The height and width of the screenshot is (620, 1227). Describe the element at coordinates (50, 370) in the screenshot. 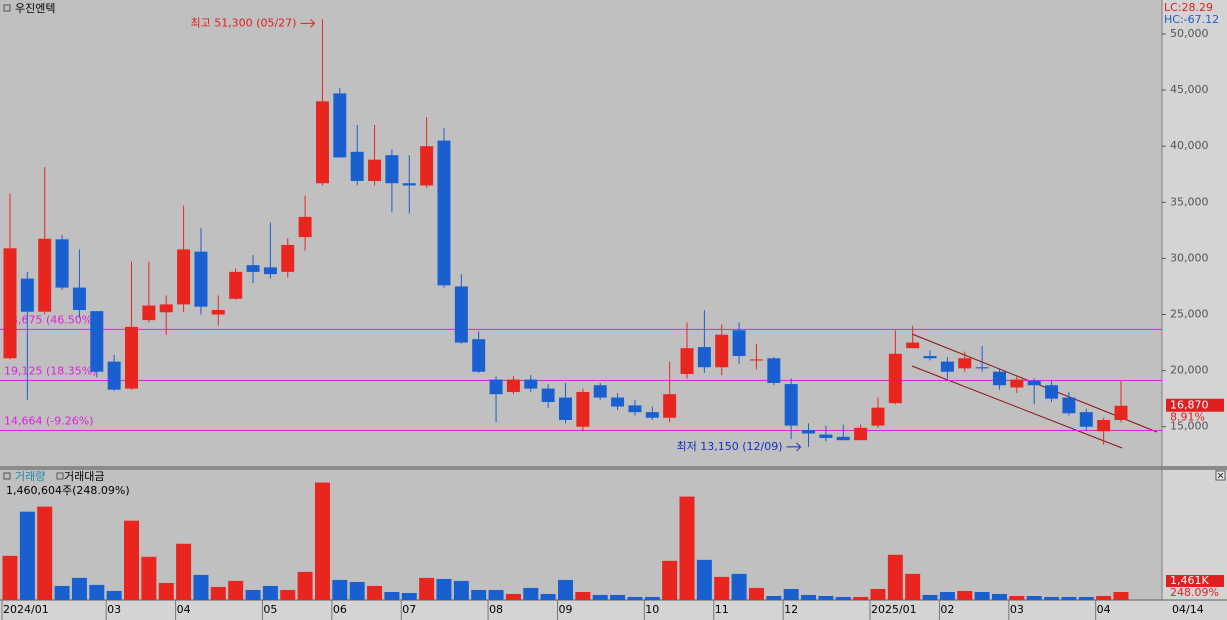

I see `level-label: 19,125 (18.35%)` at that location.